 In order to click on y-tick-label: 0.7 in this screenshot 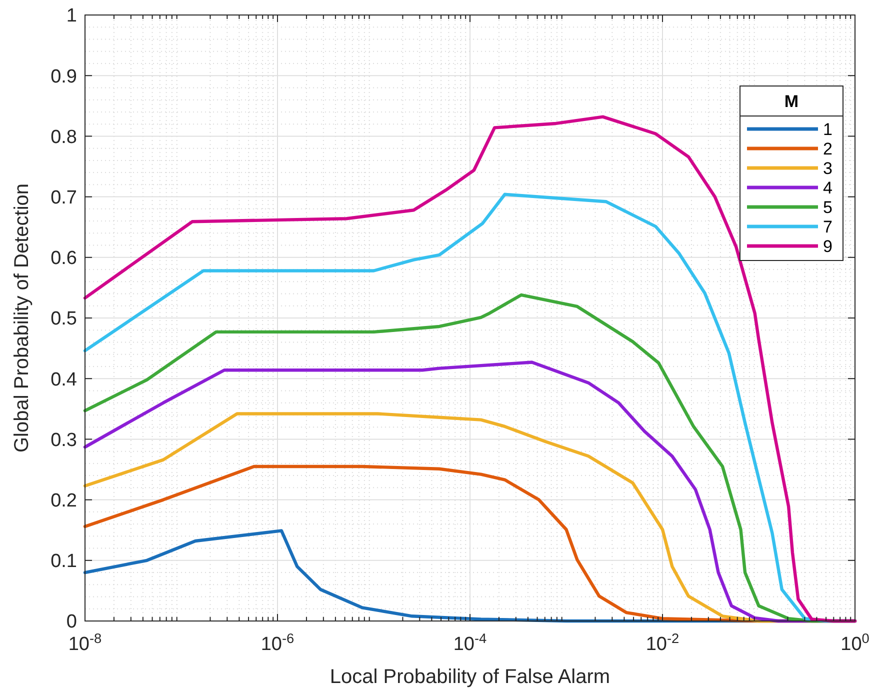, I will do `click(63, 197)`.